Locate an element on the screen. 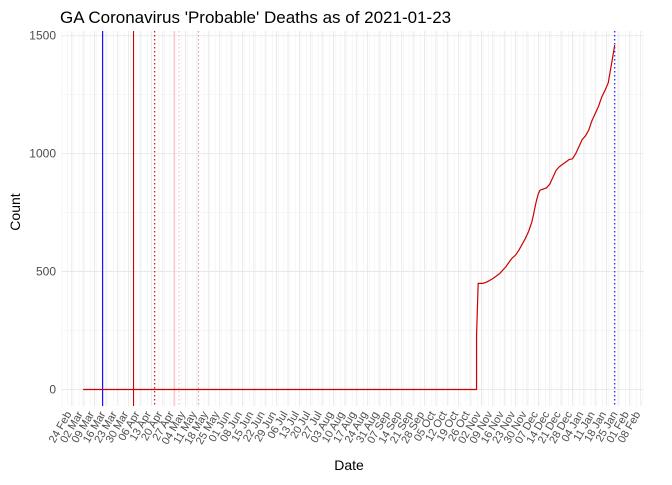 The image size is (672, 485). y-tick-label: 1000 is located at coordinates (42, 154).